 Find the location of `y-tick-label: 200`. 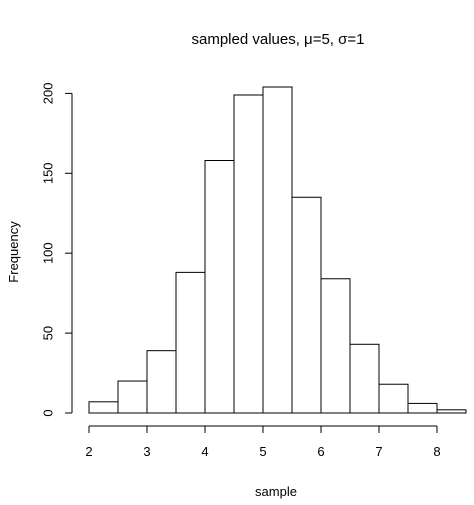

y-tick-label: 200 is located at coordinates (48, 94).